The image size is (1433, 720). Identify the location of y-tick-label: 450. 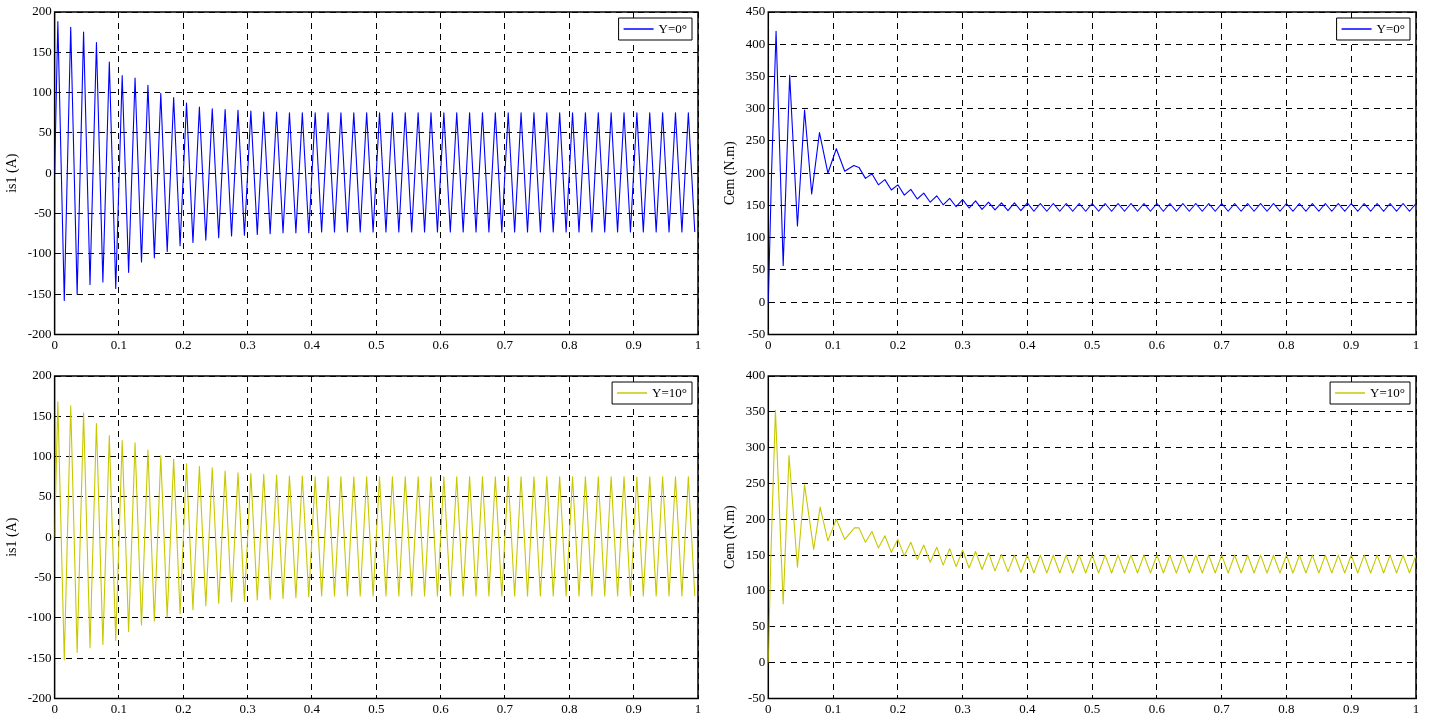
(755, 11).